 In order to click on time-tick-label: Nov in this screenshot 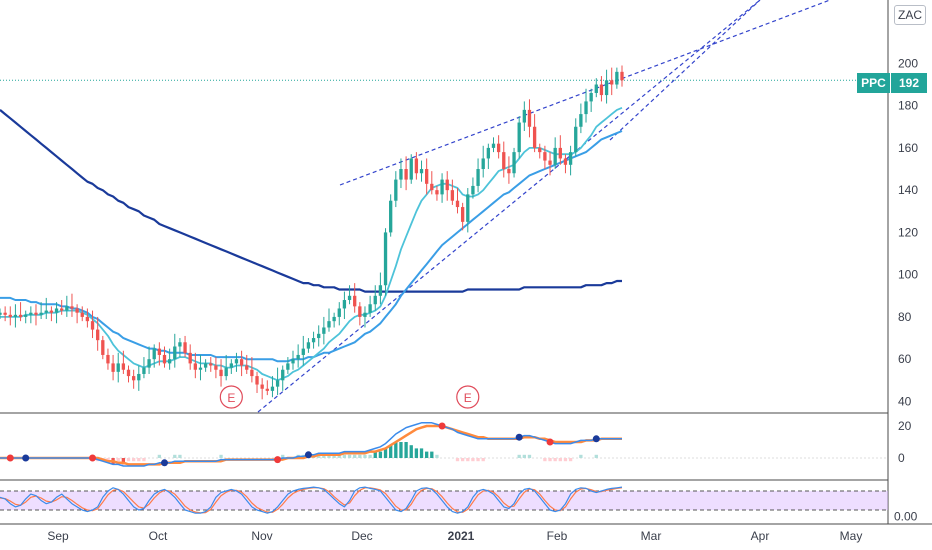, I will do `click(261, 536)`.